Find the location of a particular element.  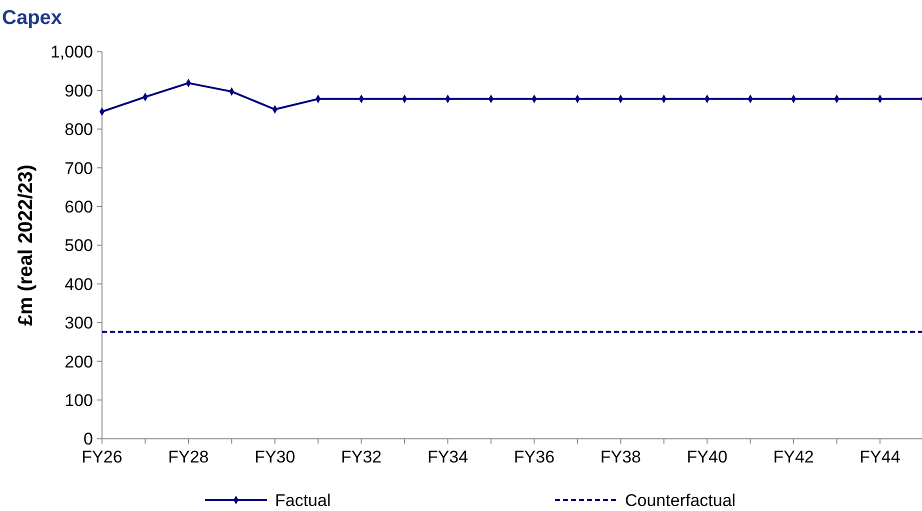

y-tick-label: 600 is located at coordinates (78, 206).